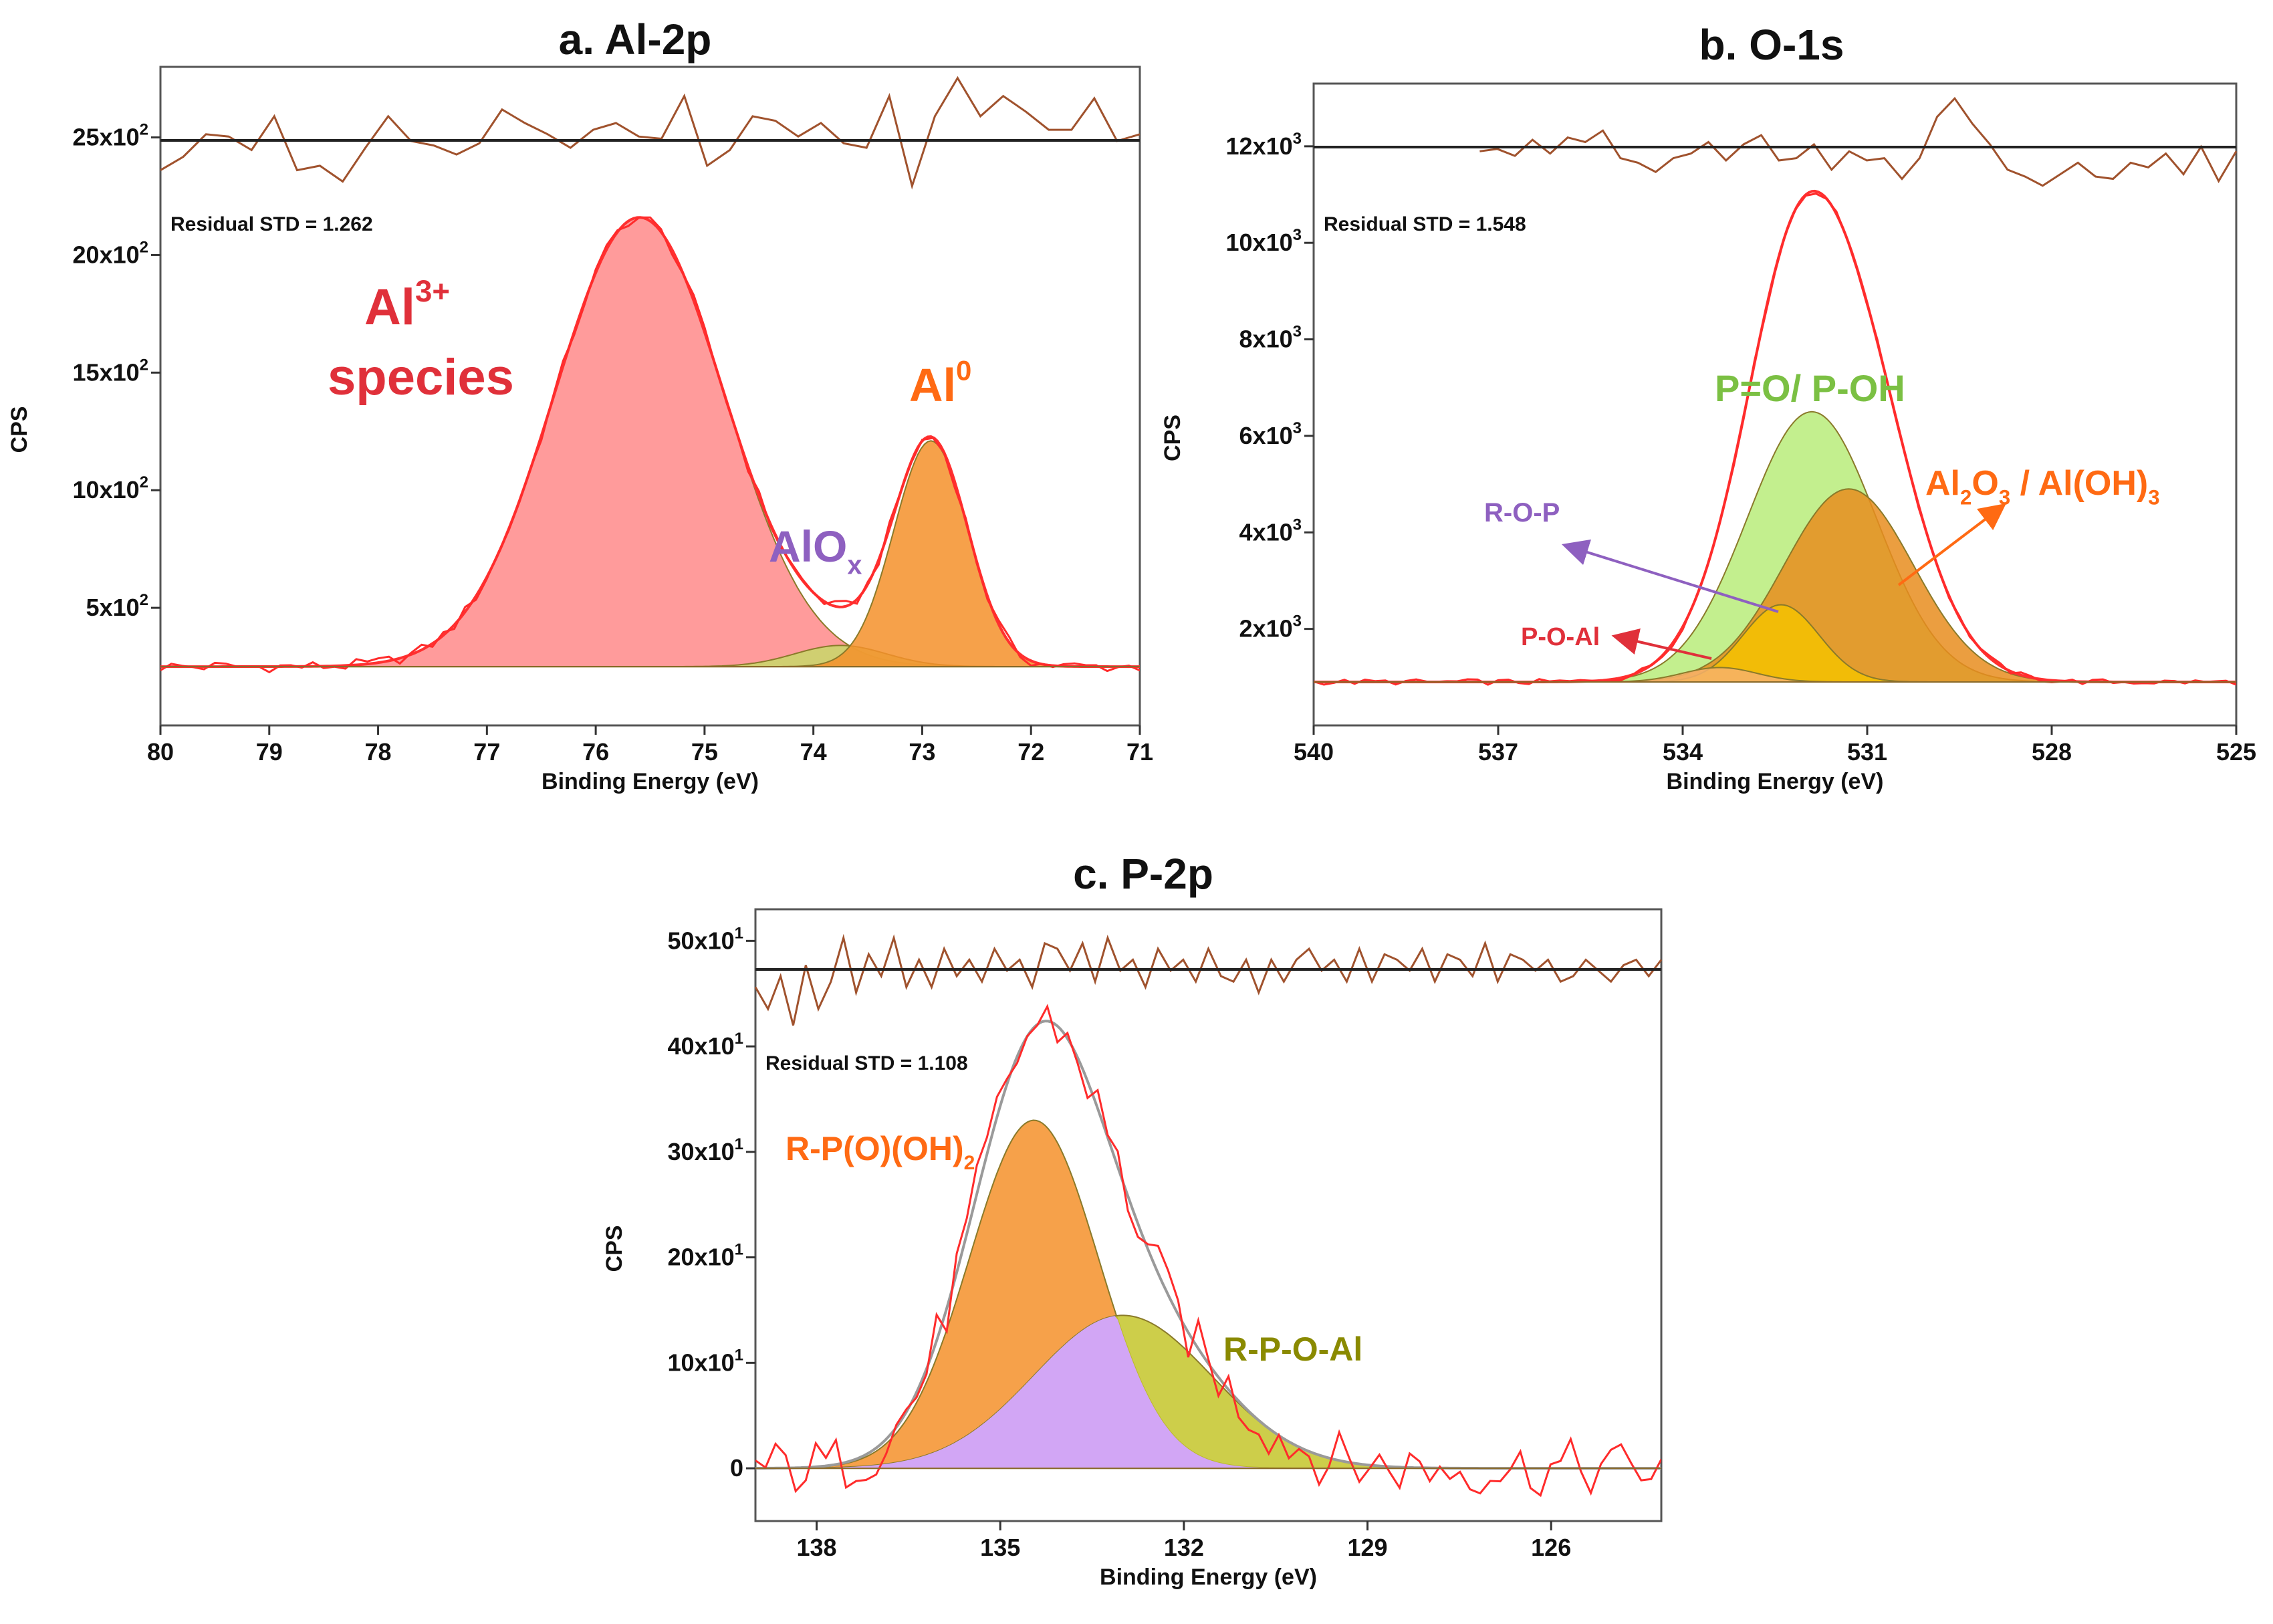 The height and width of the screenshot is (1624, 2273). Describe the element at coordinates (432, 291) in the screenshot. I see `label-part: 3+` at that location.